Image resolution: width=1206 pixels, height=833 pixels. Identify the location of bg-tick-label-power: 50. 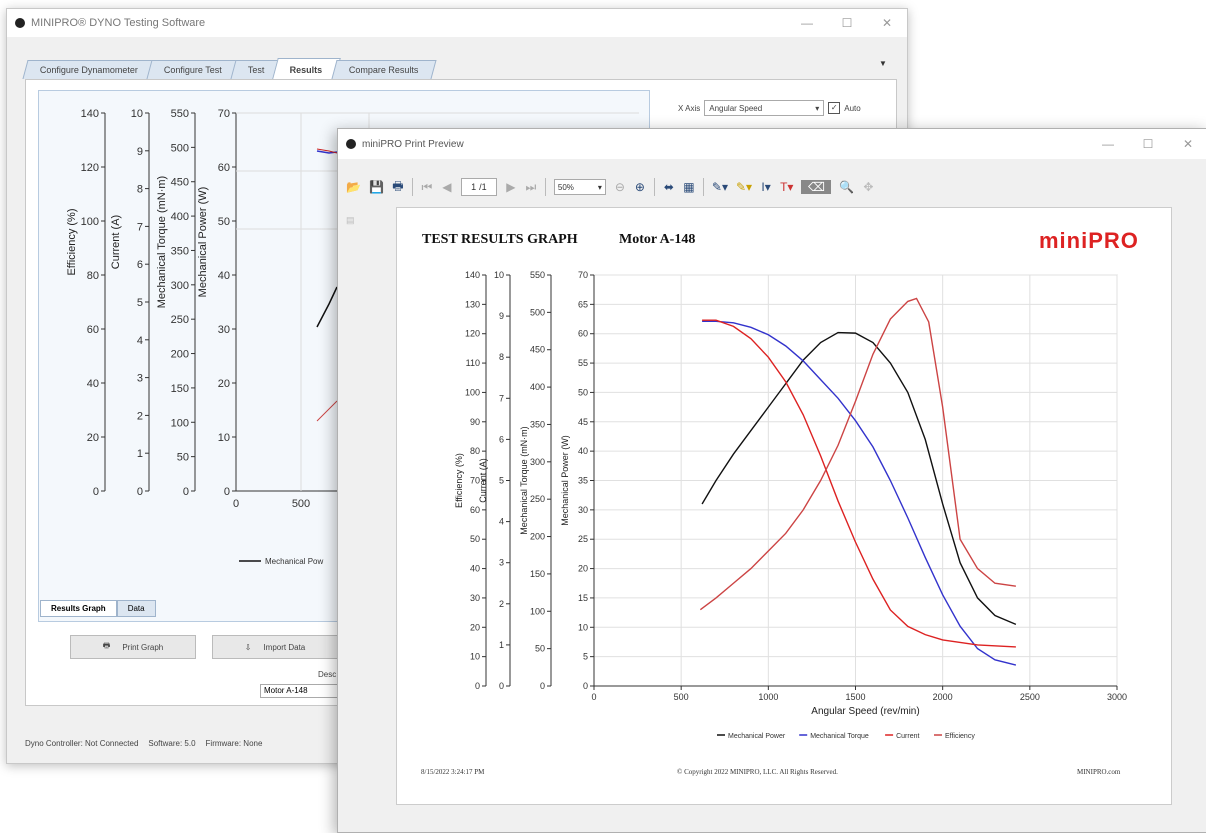
(224, 222).